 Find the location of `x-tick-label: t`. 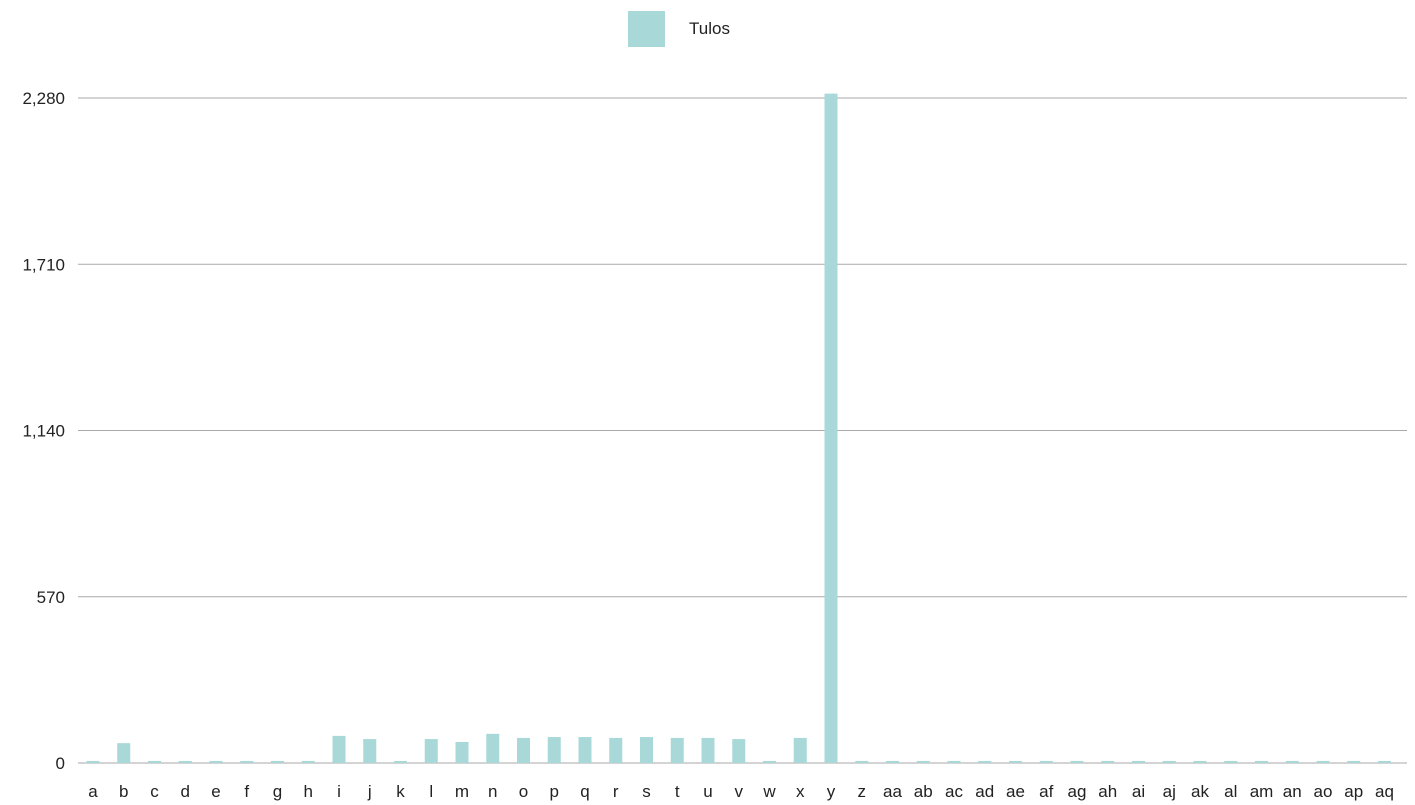

x-tick-label: t is located at coordinates (677, 791).